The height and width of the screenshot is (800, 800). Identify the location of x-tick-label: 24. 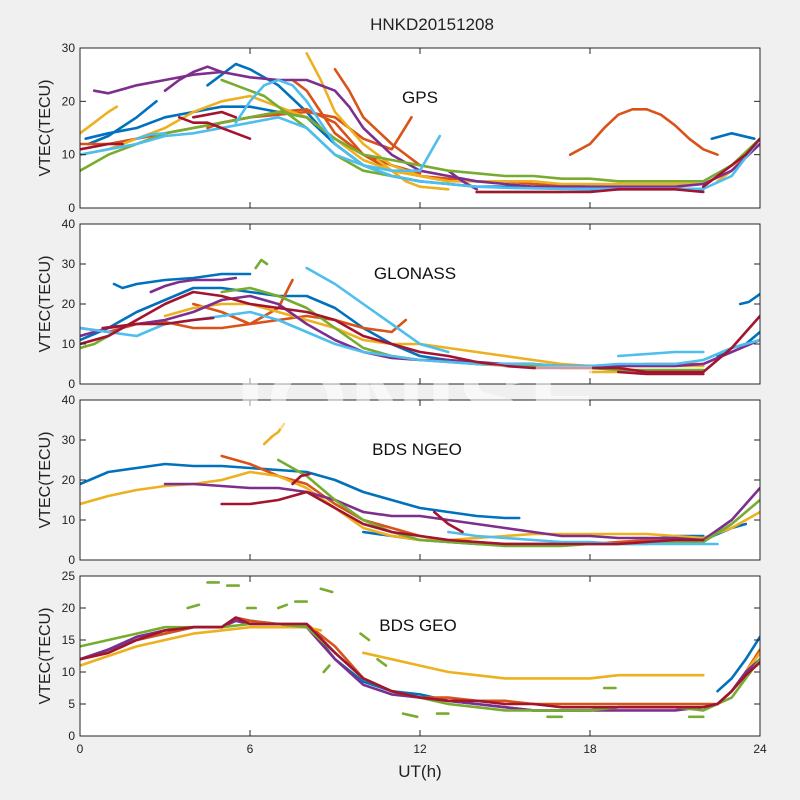
(760, 749).